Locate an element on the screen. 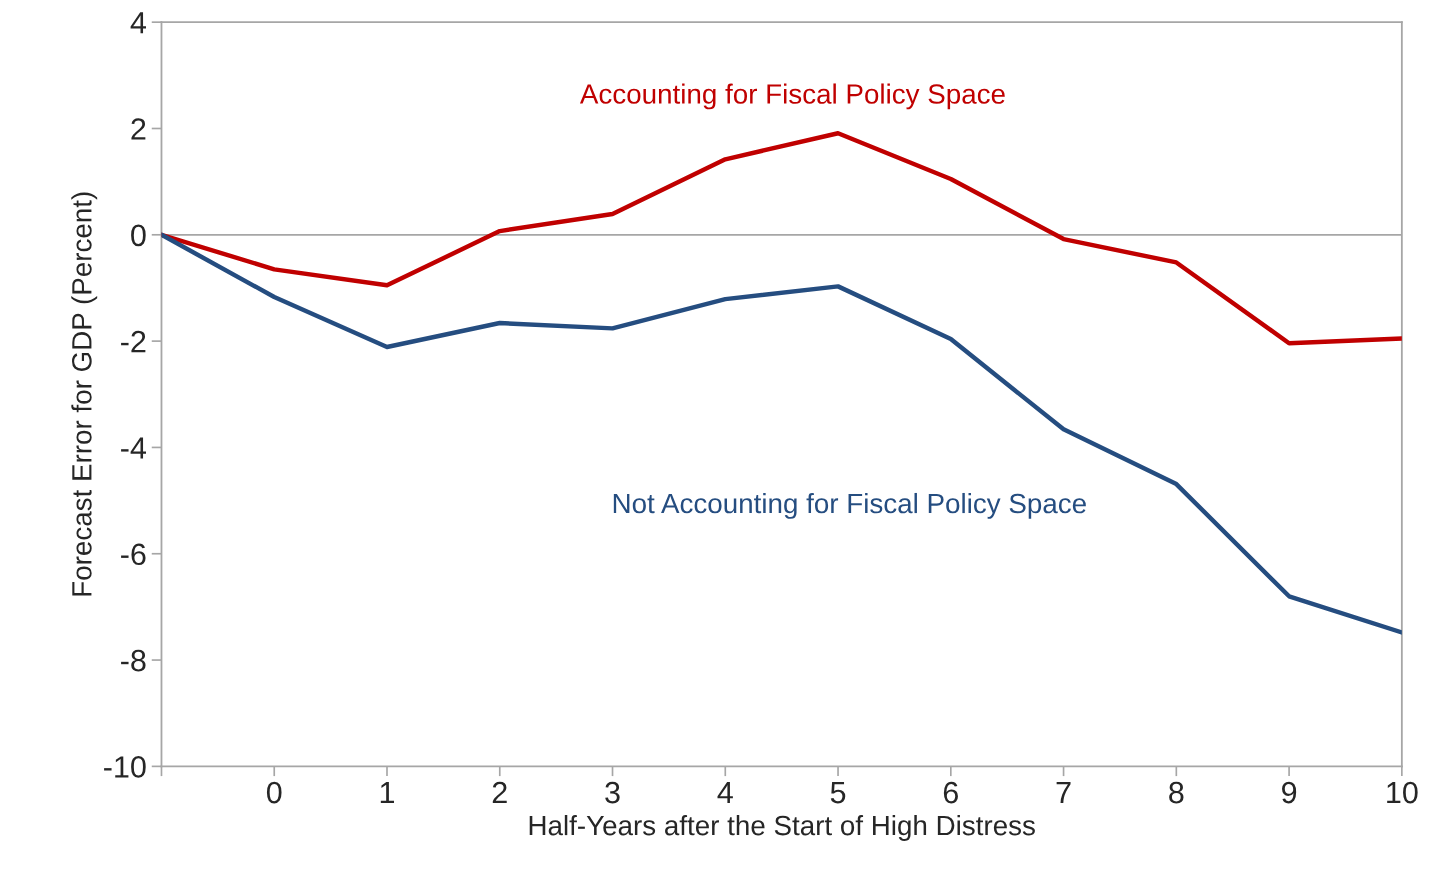 The width and height of the screenshot is (1429, 887). y-tick-label: -8 is located at coordinates (133, 660).